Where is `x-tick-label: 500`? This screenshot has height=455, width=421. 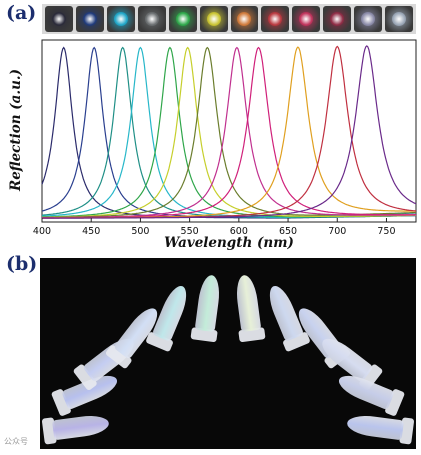 x-tick-label: 500 is located at coordinates (140, 231).